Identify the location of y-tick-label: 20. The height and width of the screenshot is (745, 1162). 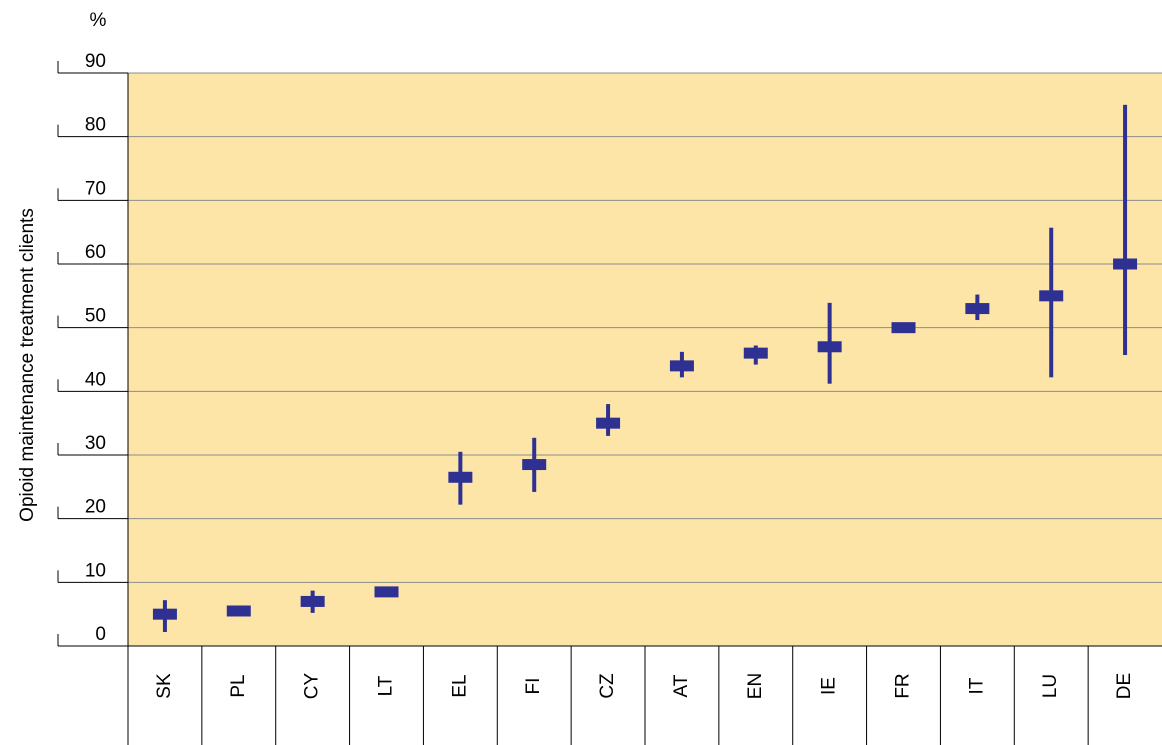
(95, 507).